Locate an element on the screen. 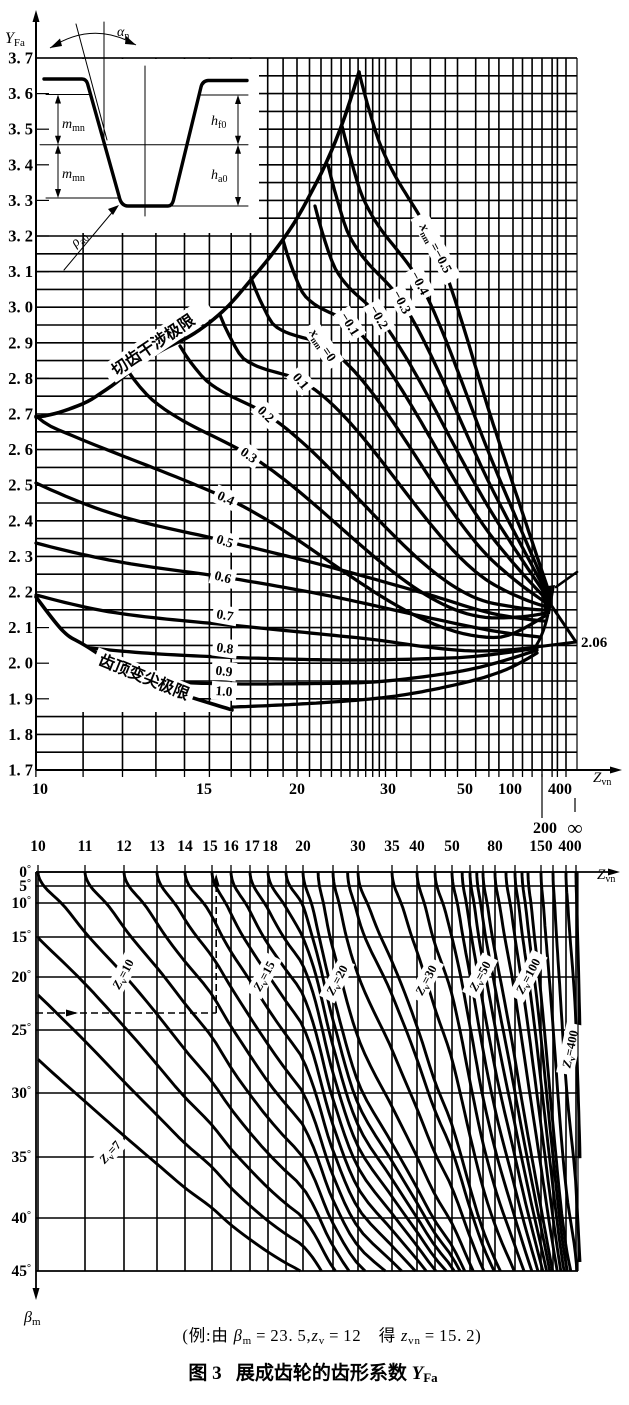 This screenshot has height=1405, width=629. svg-text: 17 is located at coordinates (252, 846).